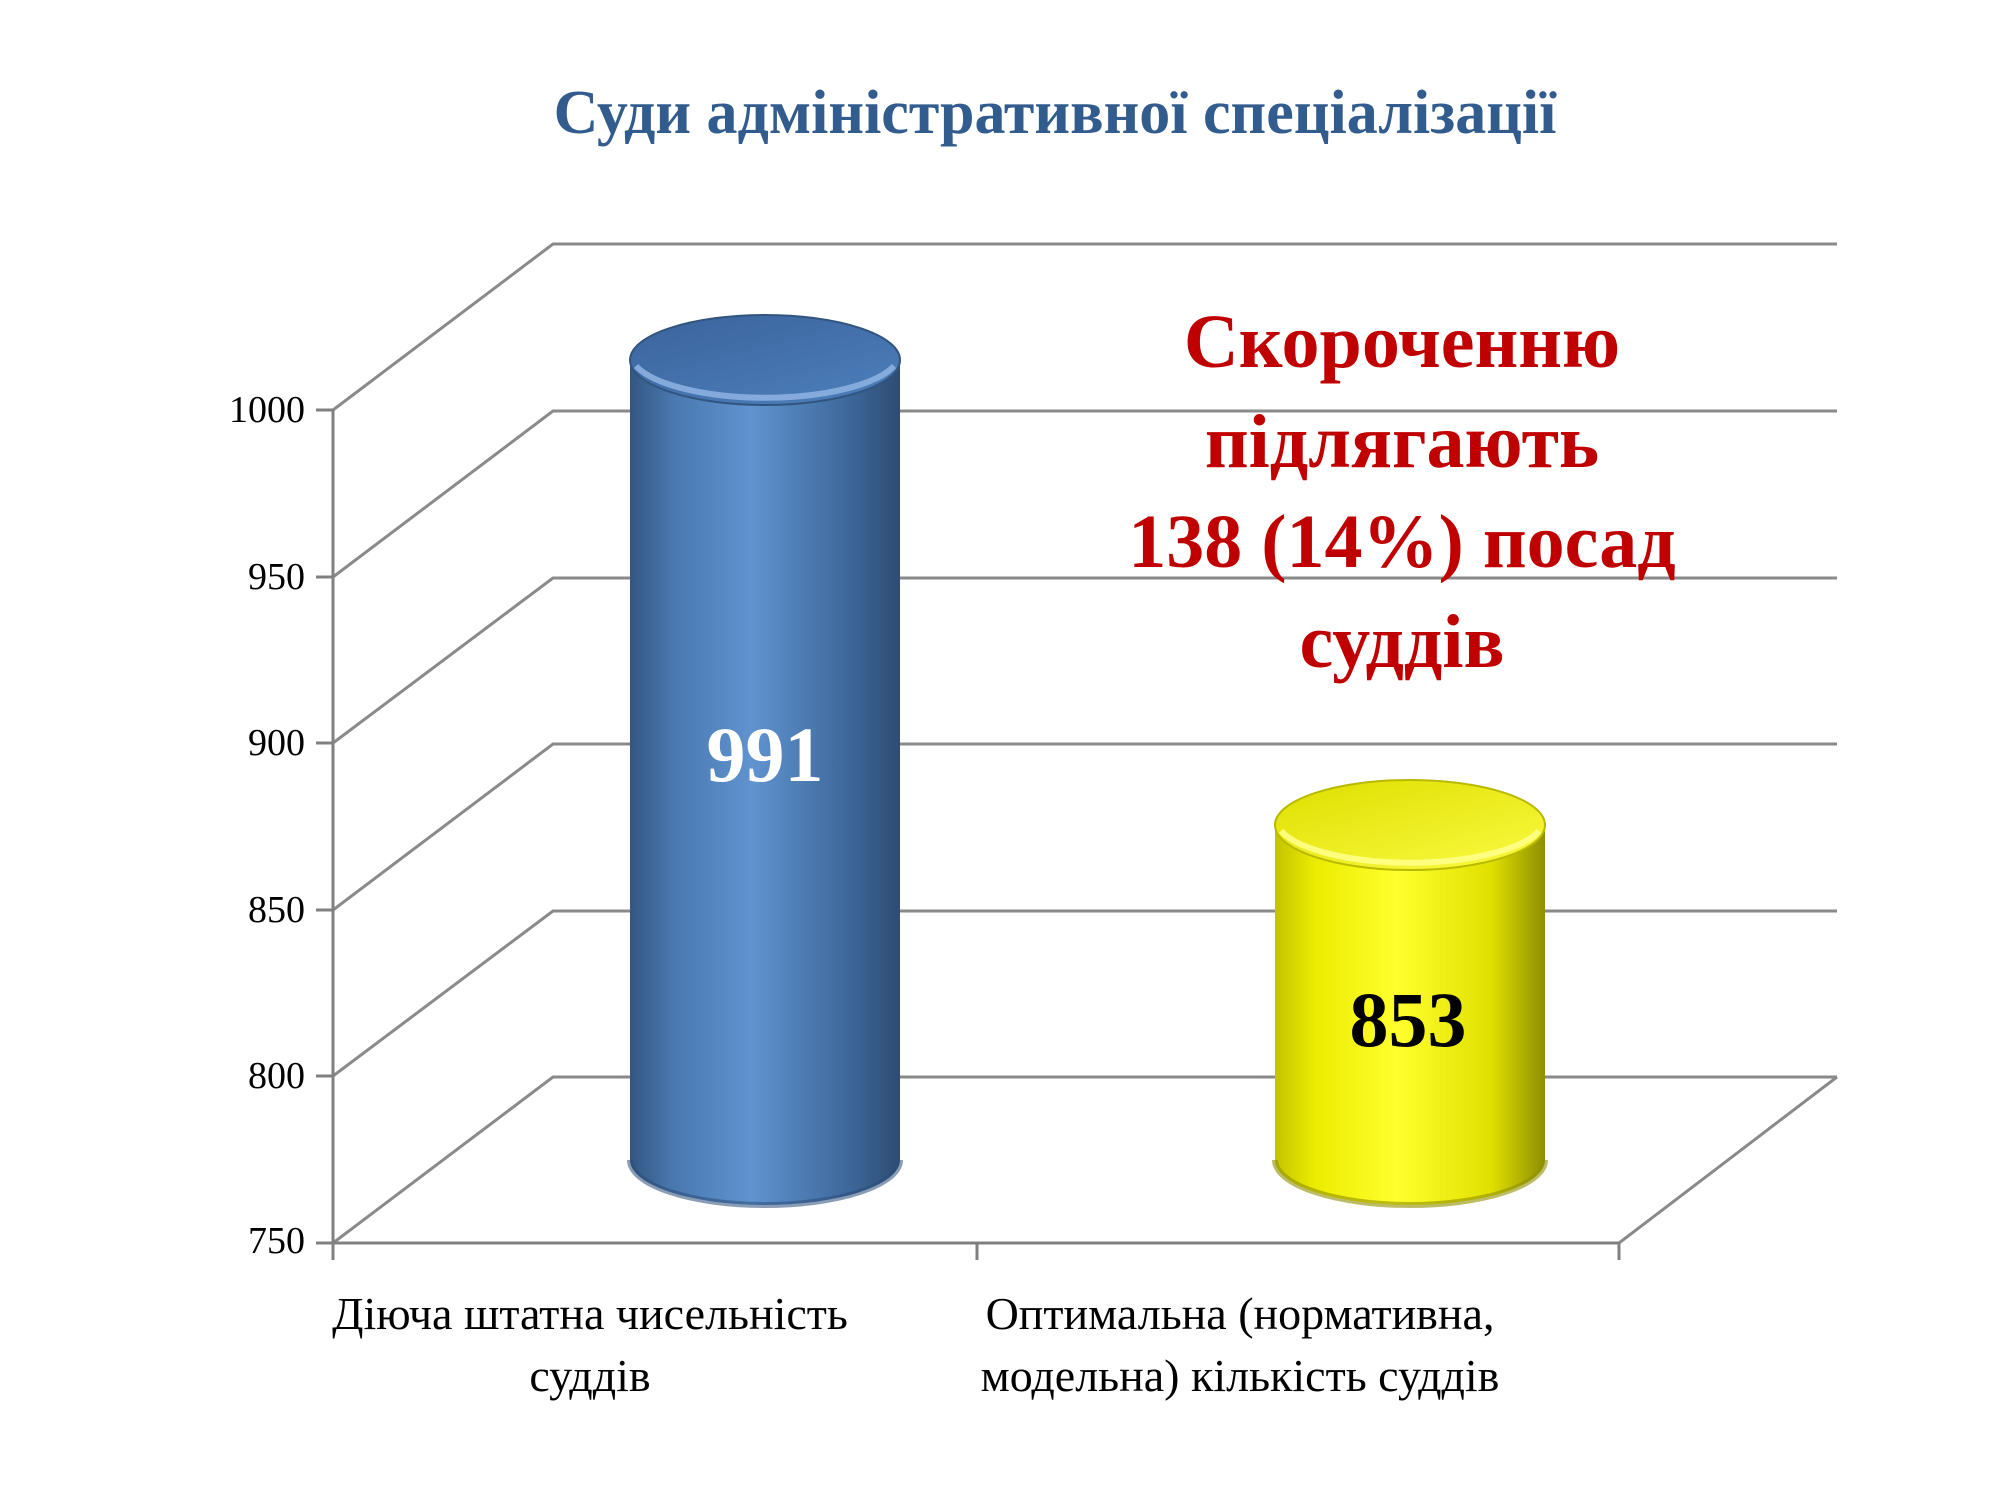  What do you see at coordinates (1084, 1160) in the screenshot?
I see `floor-back-edge` at bounding box center [1084, 1160].